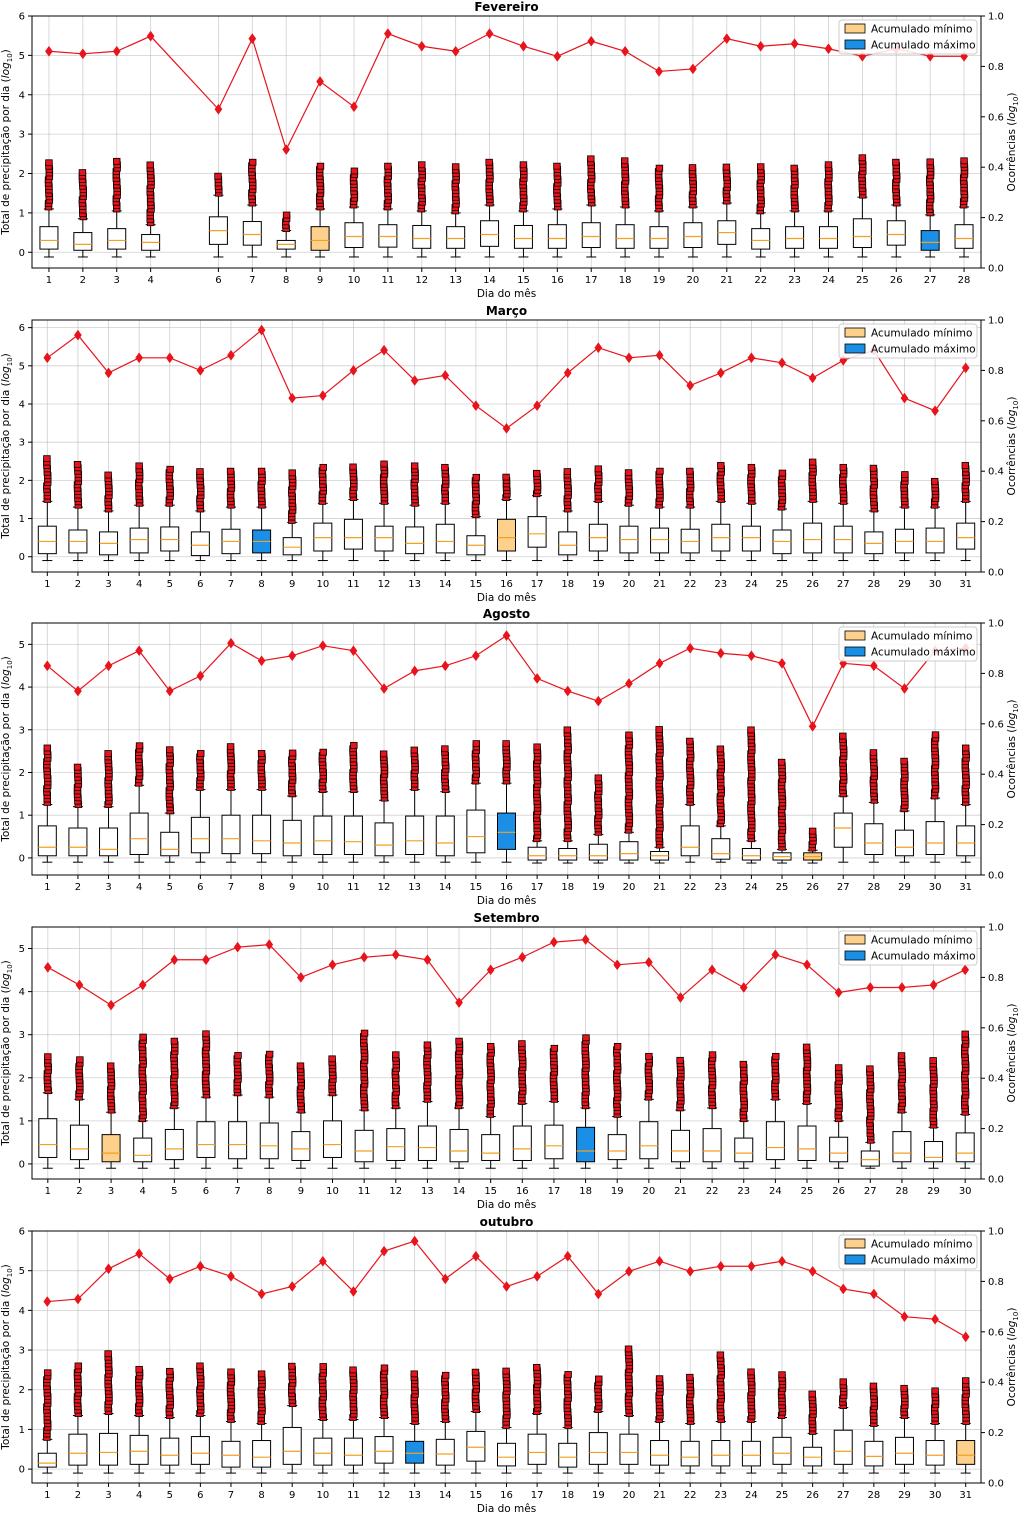  Describe the element at coordinates (935, 1495) in the screenshot. I see `x-tick-label: 30` at that location.